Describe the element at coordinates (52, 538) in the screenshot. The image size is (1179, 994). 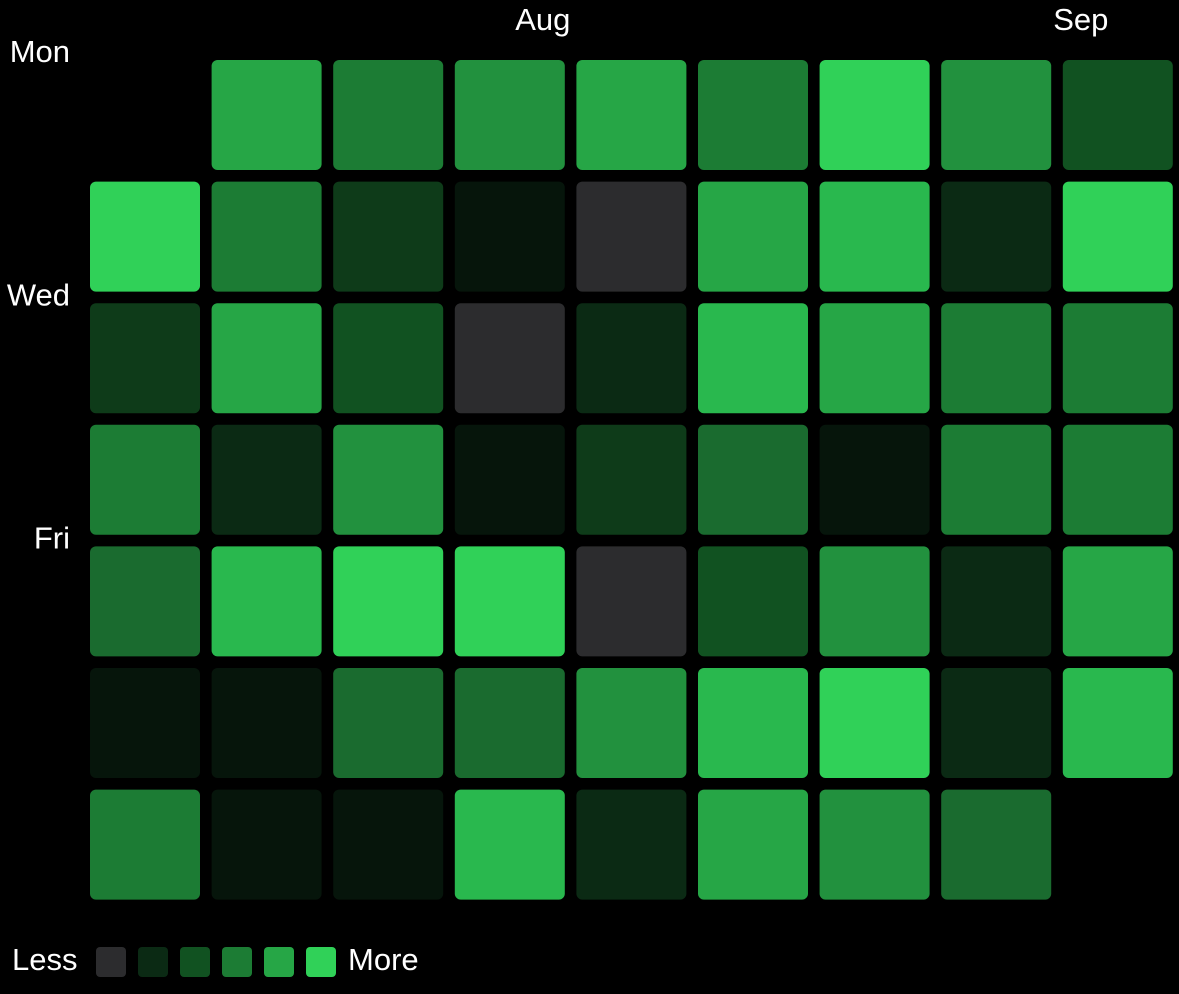
I see `weekday-label: Fri` at that location.